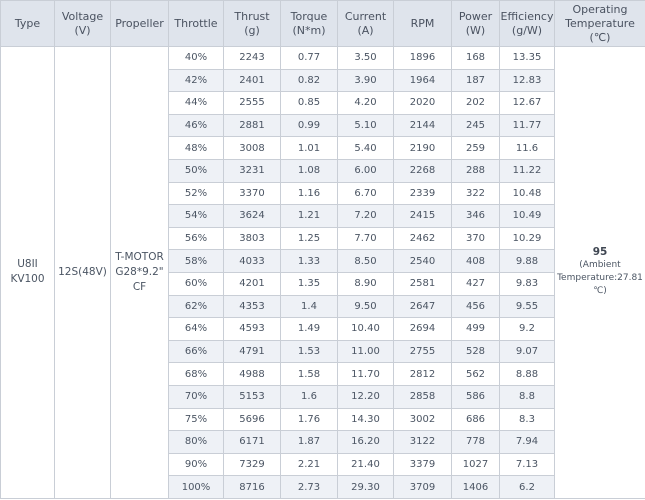 The image size is (645, 500). I want to click on voltage-cell: 12S(48V), so click(82, 272).